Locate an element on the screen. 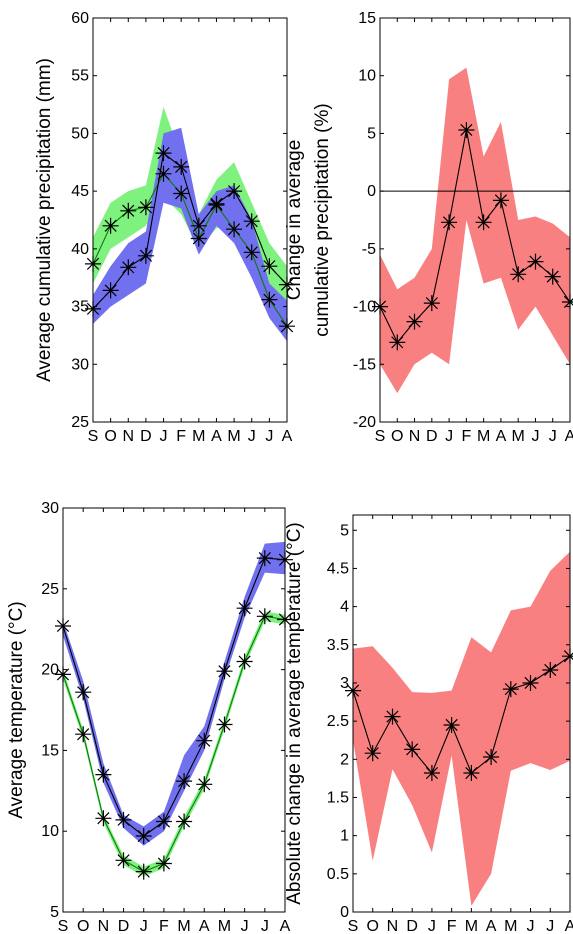  y-tick-label: 55 is located at coordinates (80, 76).